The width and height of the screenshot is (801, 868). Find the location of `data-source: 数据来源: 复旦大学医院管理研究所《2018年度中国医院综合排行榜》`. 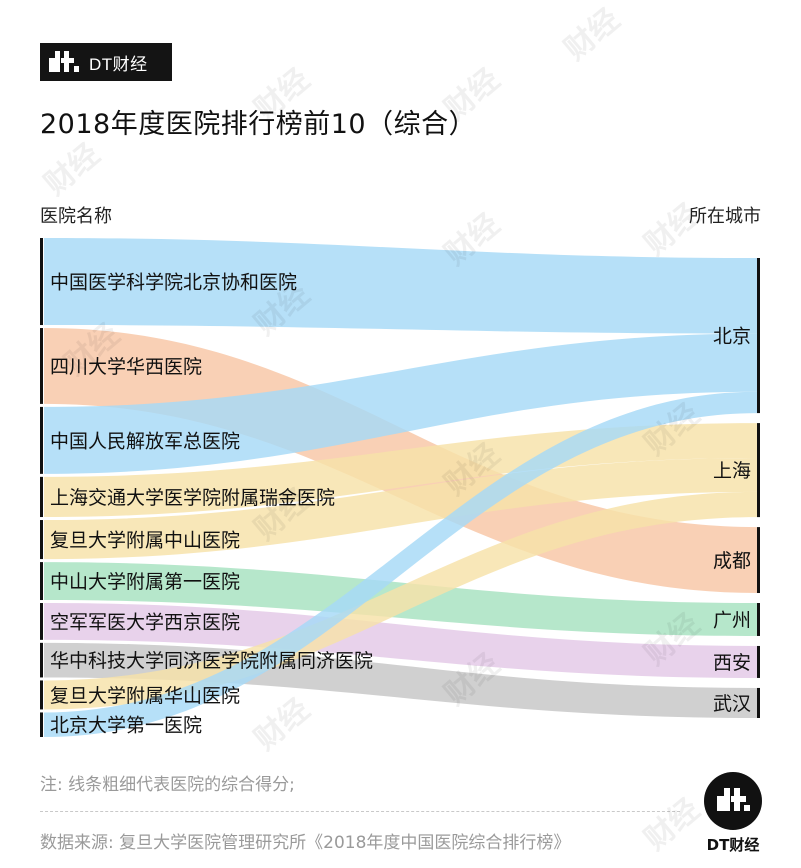

data-source: 数据来源: 复旦大学医院管理研究所《2018年度中国医院综合排行榜》 is located at coordinates (305, 843).